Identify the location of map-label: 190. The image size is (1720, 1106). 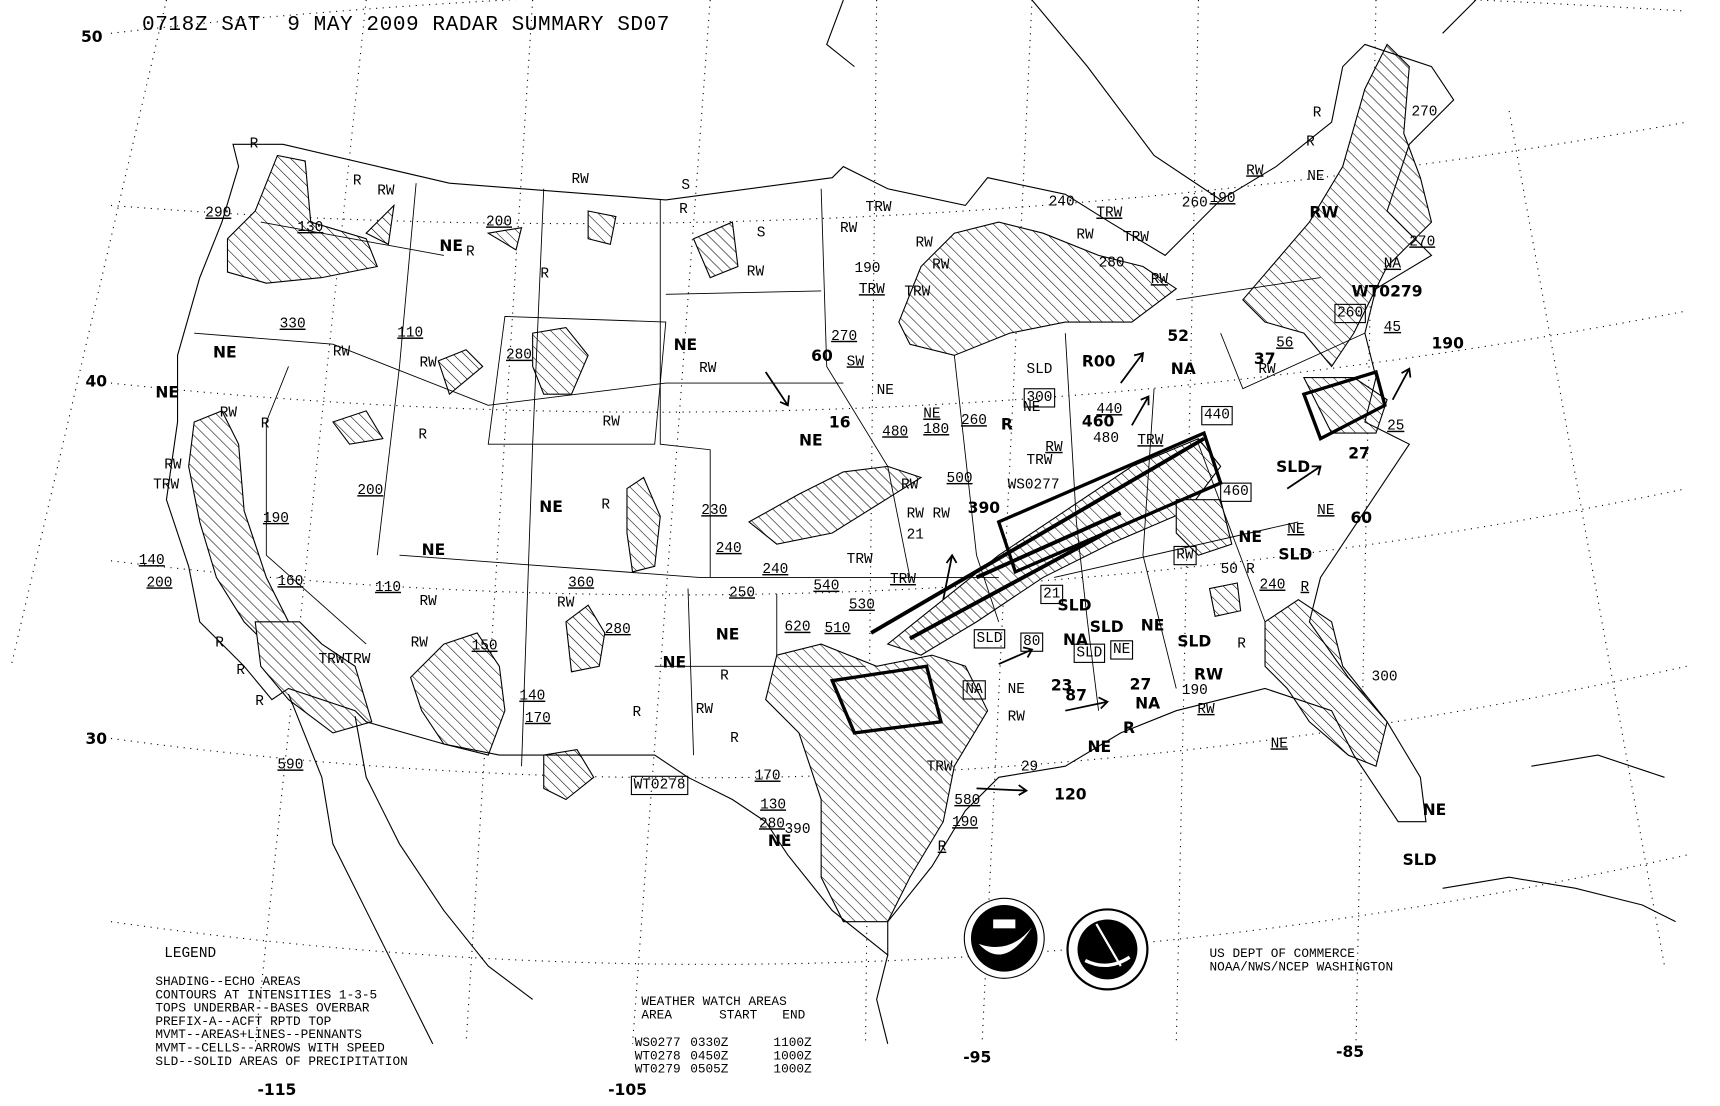
(1195, 691).